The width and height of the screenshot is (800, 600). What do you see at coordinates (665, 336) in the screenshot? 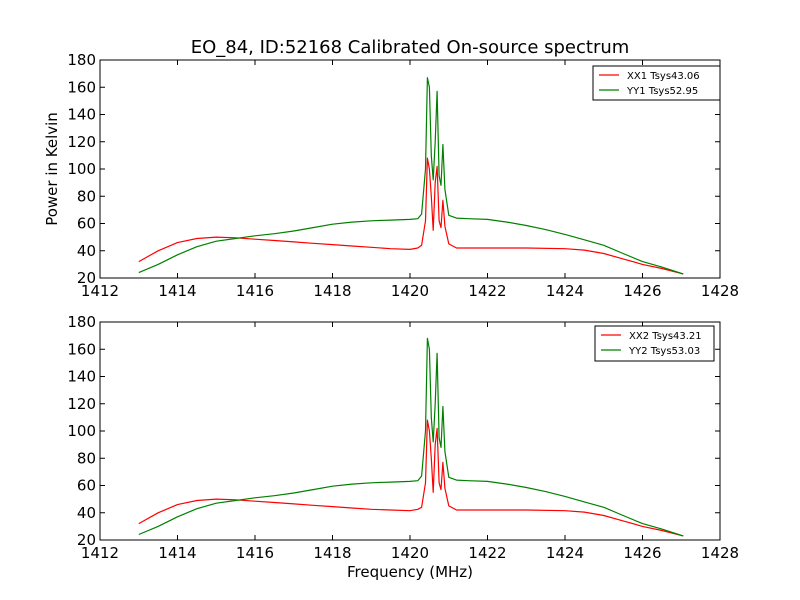
I see `legend-label: XX2 Tsys43.21` at bounding box center [665, 336].